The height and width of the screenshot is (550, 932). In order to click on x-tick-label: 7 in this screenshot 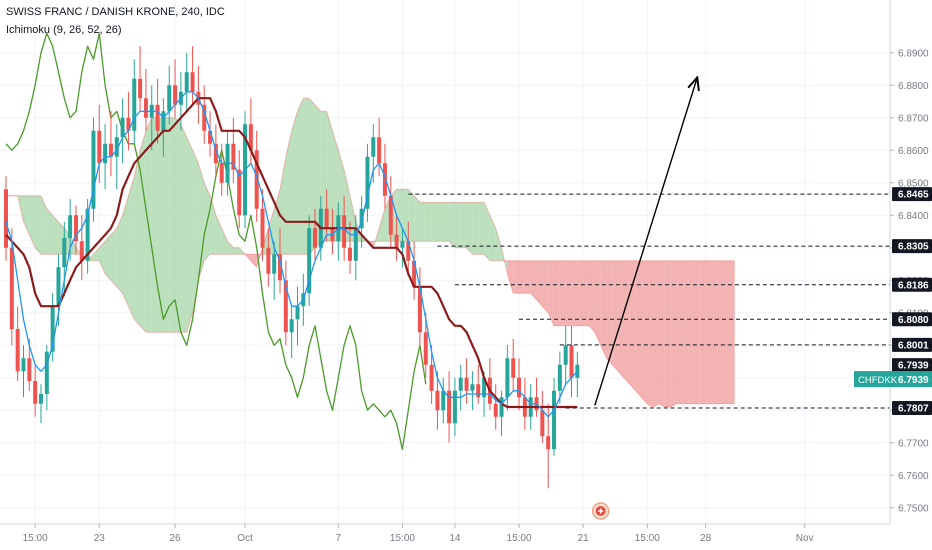, I will do `click(339, 538)`.